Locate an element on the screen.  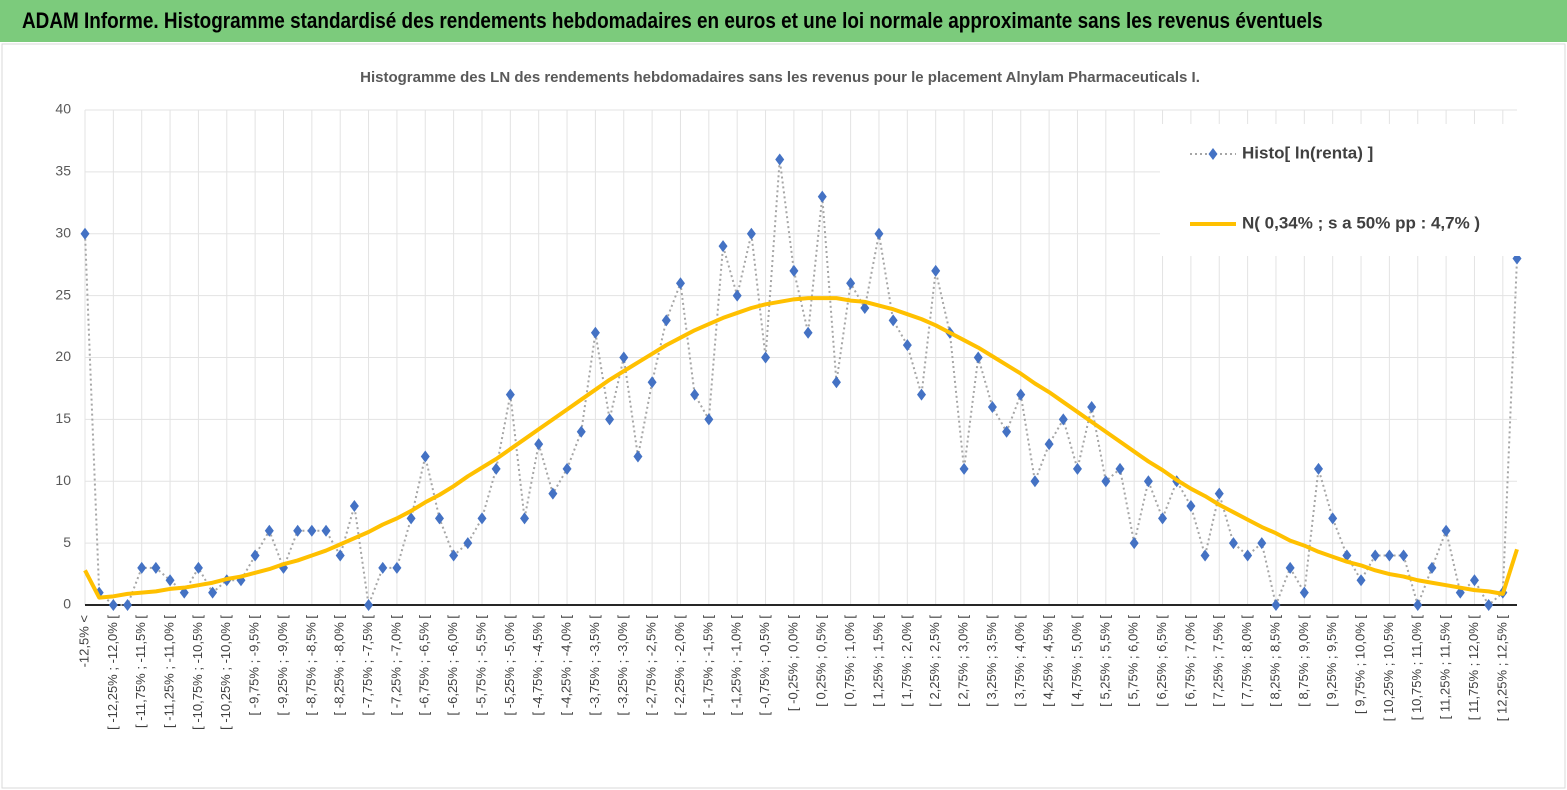
x-tick-label: [ -8,25% ; -8,0% [ is located at coordinates (339, 665).